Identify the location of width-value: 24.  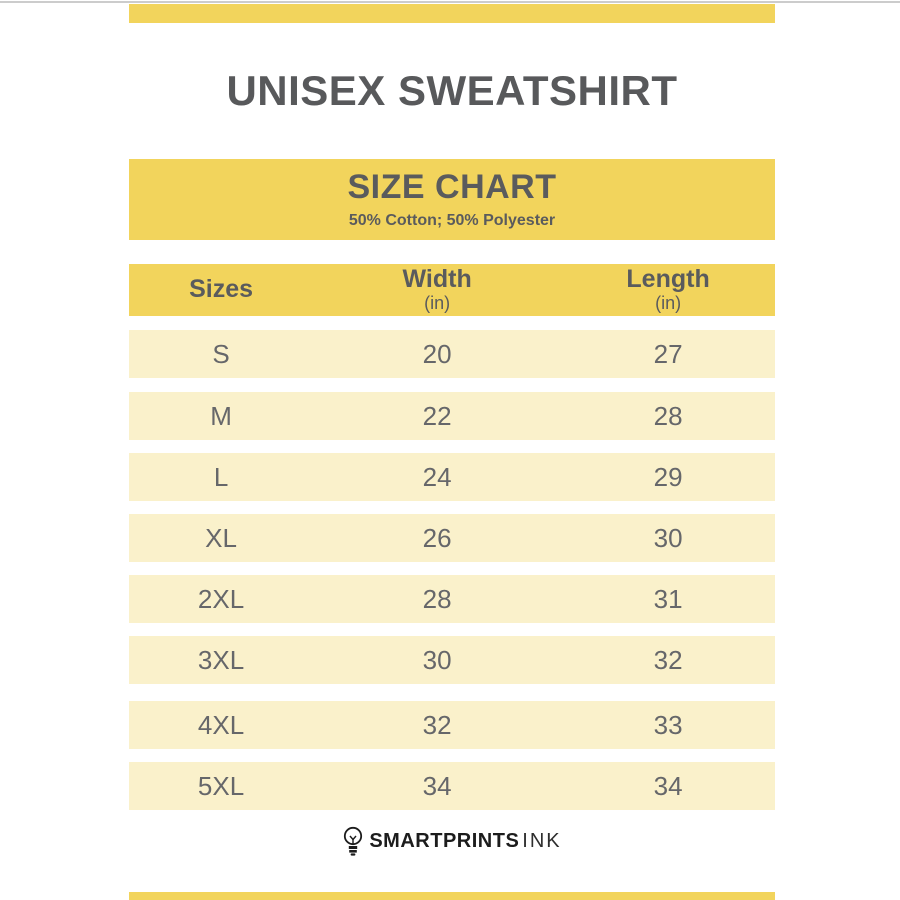
(437, 476).